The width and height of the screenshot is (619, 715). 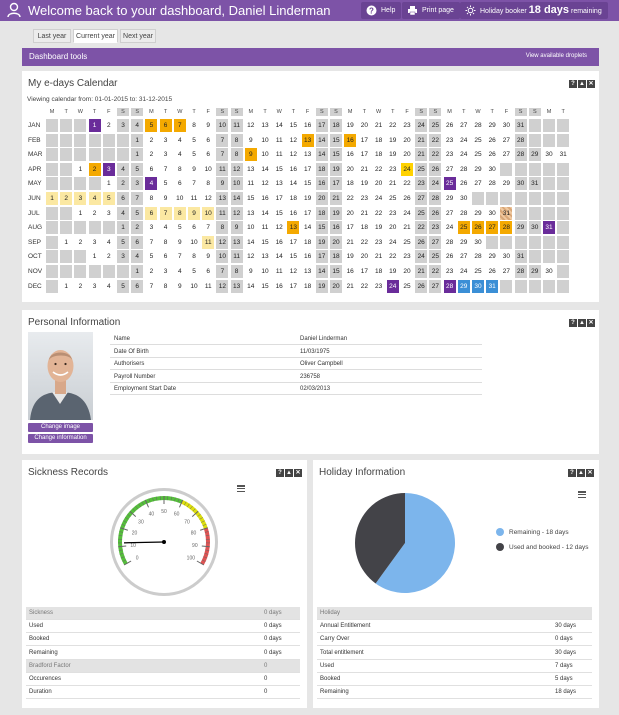 What do you see at coordinates (60, 427) in the screenshot?
I see `change-image-button: Change image` at bounding box center [60, 427].